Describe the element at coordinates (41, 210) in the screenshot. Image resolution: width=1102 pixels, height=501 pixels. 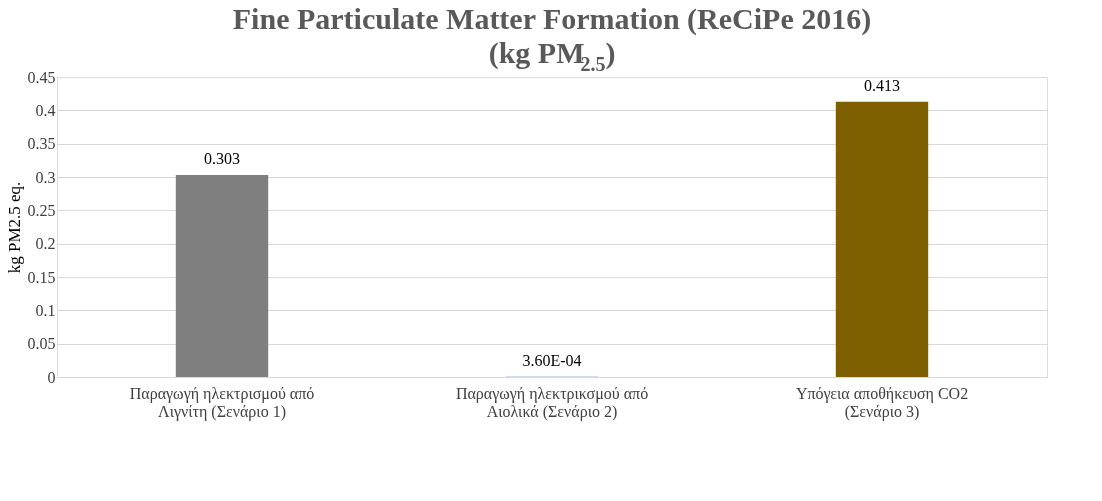
I see `y-tick-label: 0.25` at that location.